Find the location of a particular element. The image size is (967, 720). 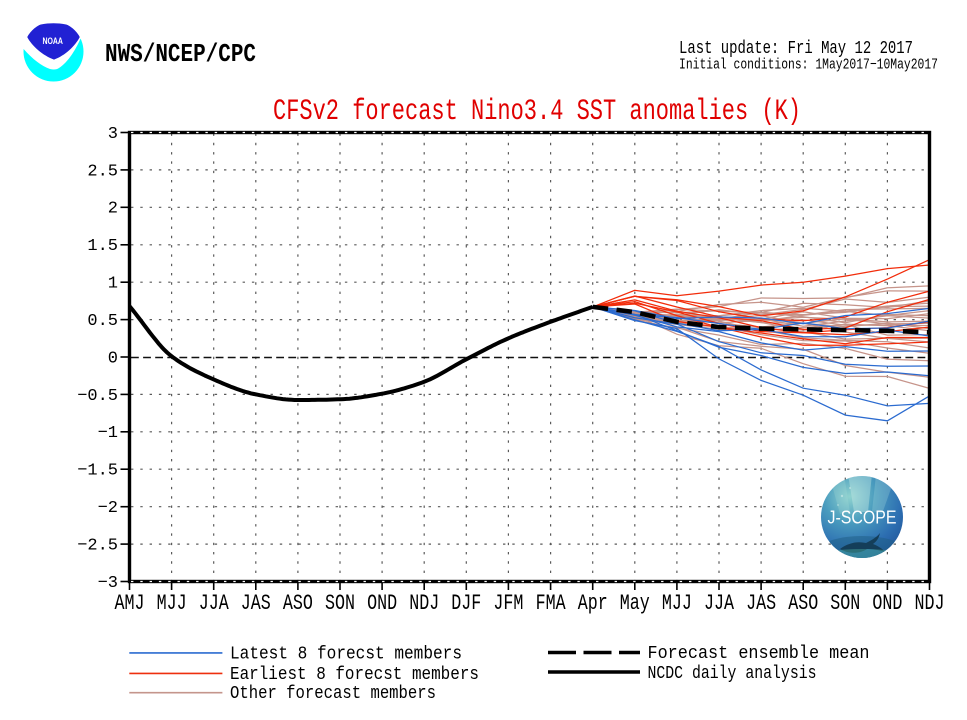

svg-text: 0.5 is located at coordinates (102, 321).